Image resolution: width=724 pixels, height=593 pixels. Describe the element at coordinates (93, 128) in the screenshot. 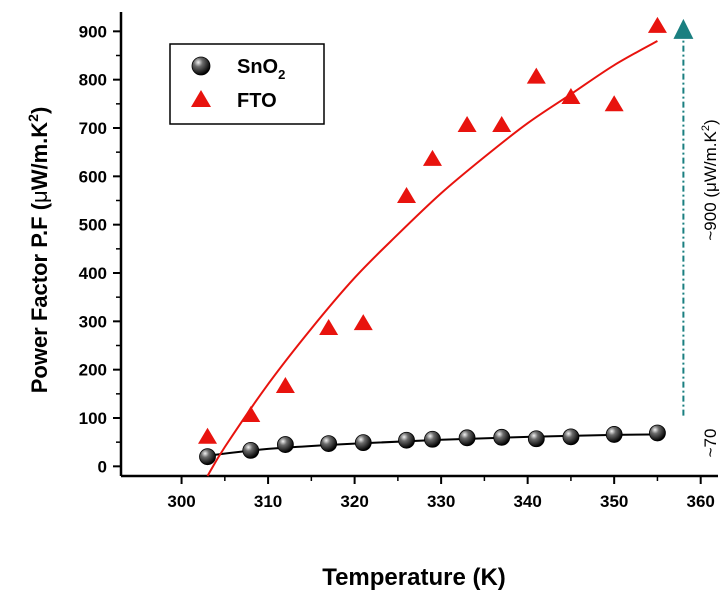

I see `y-tick-label-700: 700` at that location.